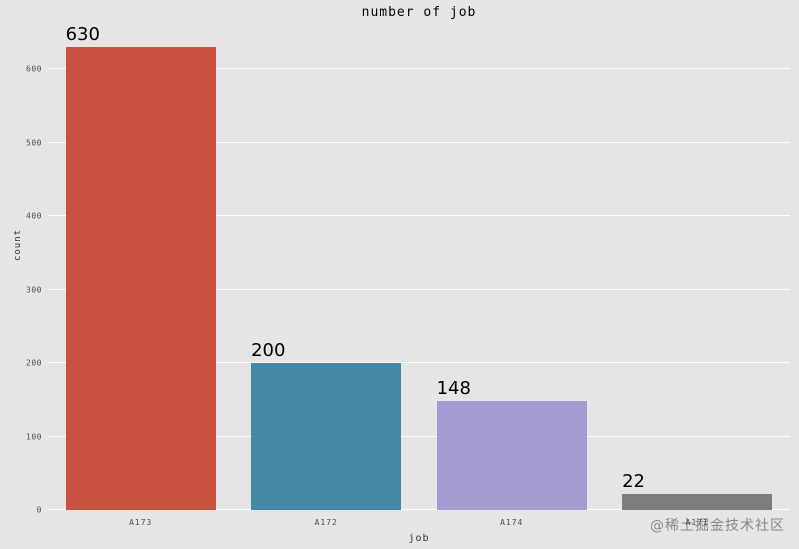 The image size is (799, 549). Describe the element at coordinates (512, 522) in the screenshot. I see `x-tick-label: A174` at that location.